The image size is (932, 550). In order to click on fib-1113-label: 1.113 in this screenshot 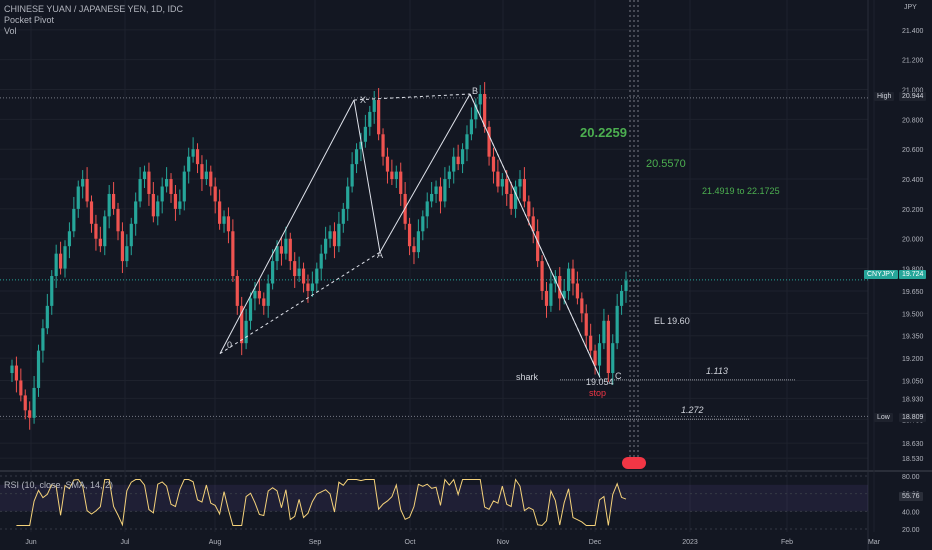, I will do `click(717, 371)`.